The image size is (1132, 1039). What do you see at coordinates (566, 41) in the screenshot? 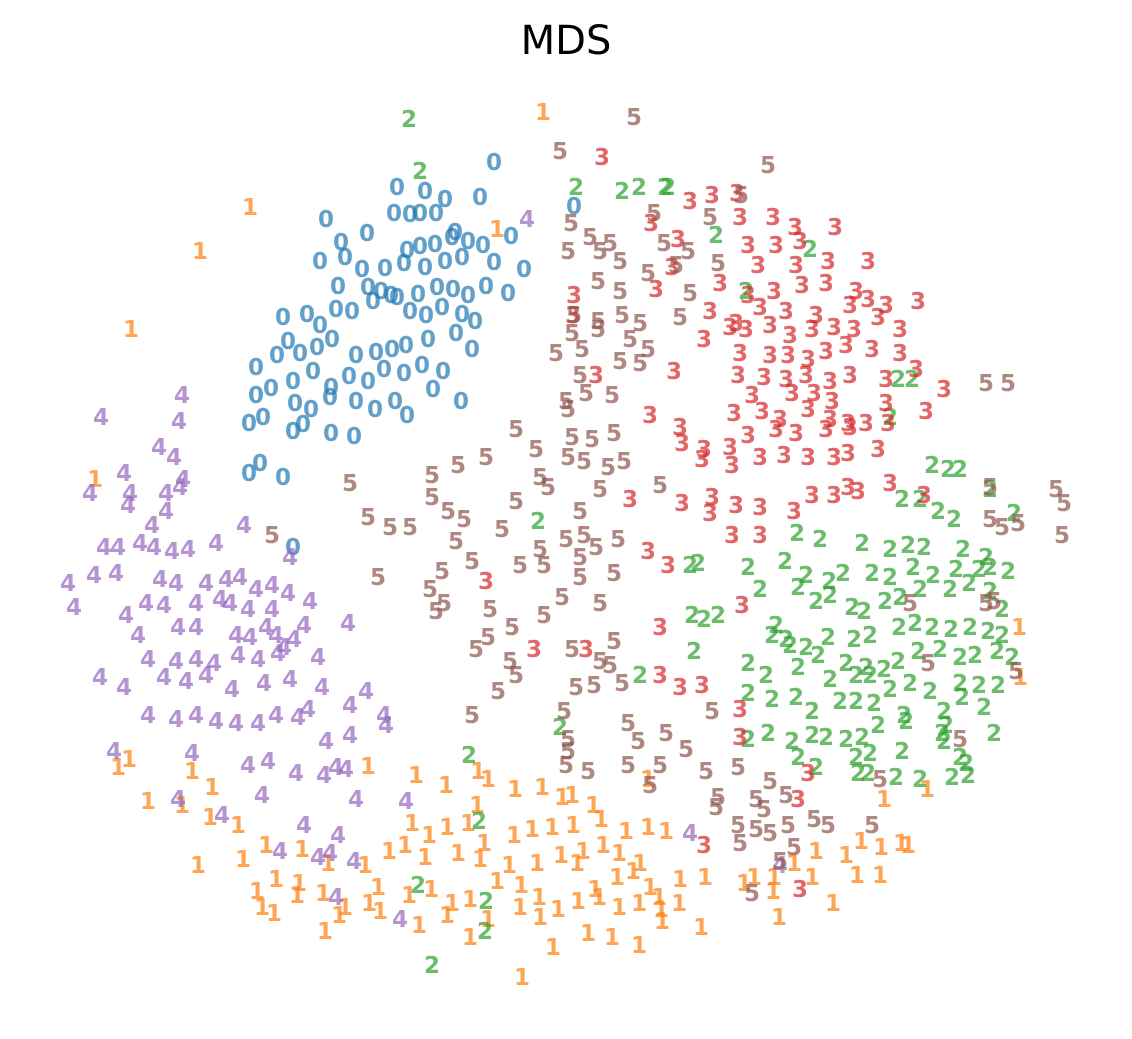
I see `chart-title: MDS` at bounding box center [566, 41].